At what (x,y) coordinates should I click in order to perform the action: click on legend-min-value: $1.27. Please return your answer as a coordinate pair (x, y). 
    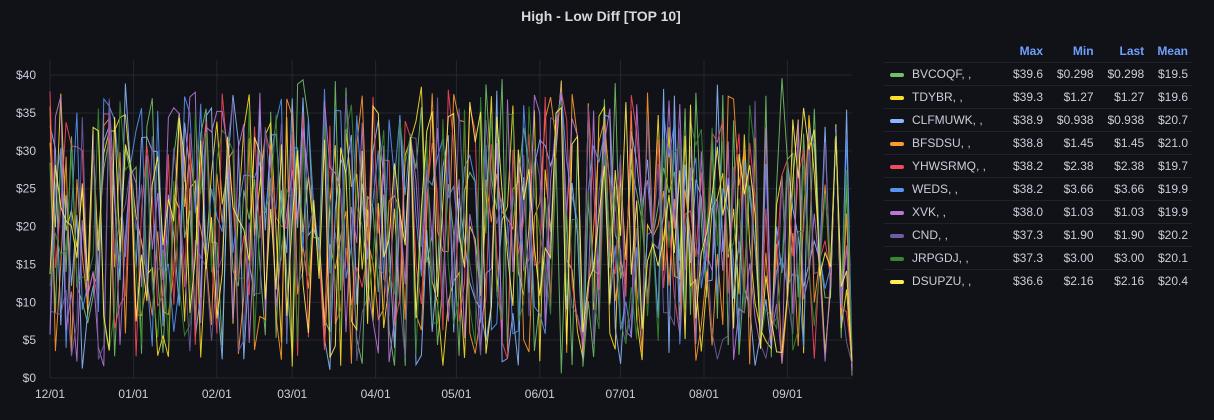
    Looking at the image, I should click on (1072, 97).